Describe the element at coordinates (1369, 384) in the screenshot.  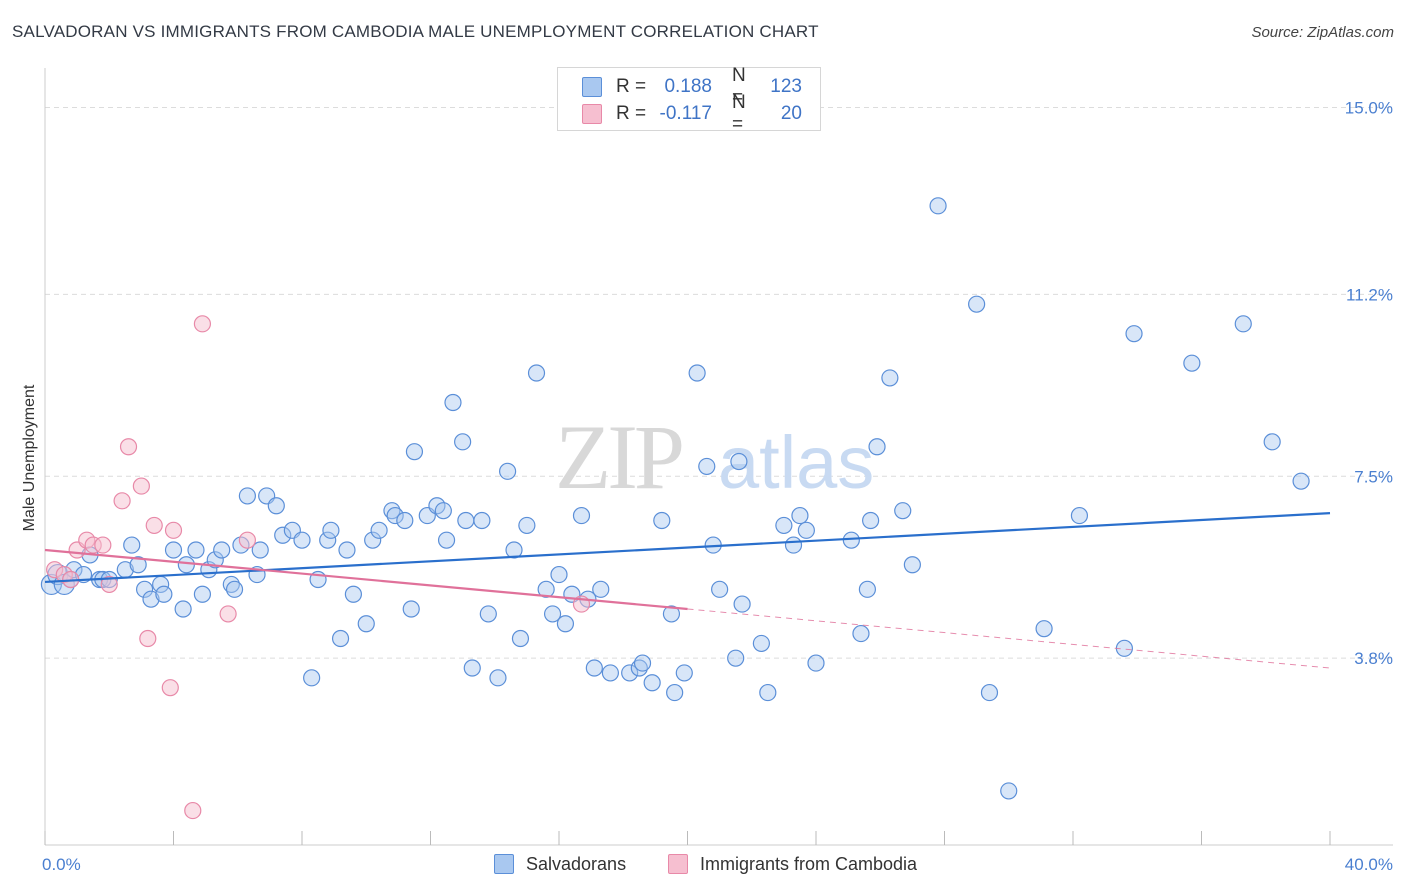
I see `y-tick-labels: 3.8% 7.5% 11.2% 15.0%` at that location.